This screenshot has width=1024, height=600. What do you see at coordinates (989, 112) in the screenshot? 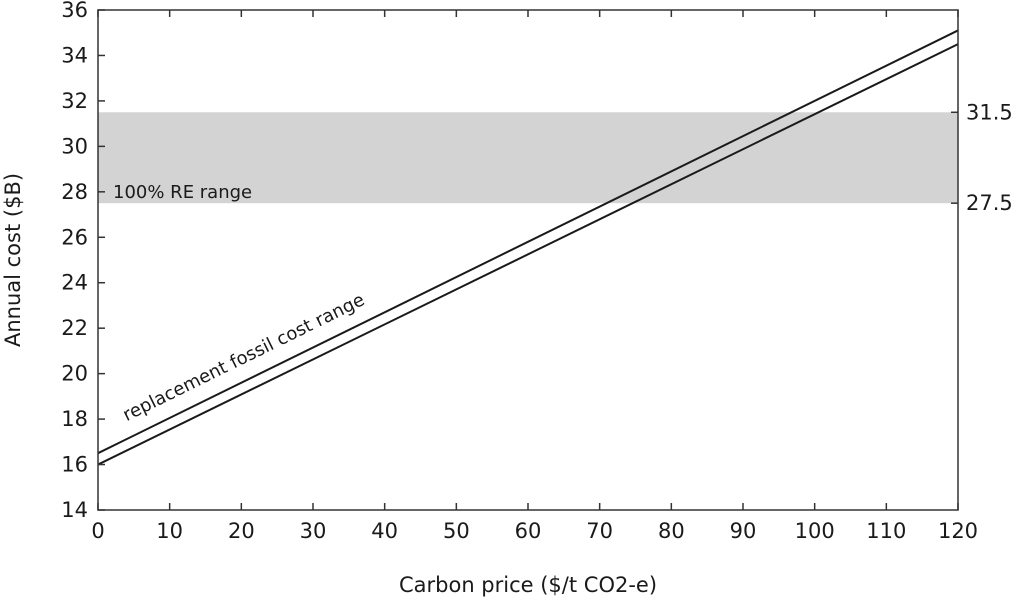
I see `band-high-label: 31.5` at bounding box center [989, 112].